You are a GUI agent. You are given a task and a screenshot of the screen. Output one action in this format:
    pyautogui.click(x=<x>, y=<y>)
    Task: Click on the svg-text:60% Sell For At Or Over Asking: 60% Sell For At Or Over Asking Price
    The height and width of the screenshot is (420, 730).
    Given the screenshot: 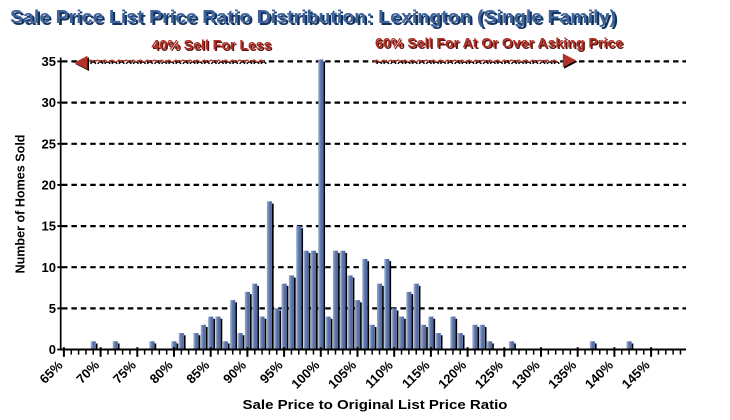 What is the action you would take?
    pyautogui.click(x=500, y=44)
    